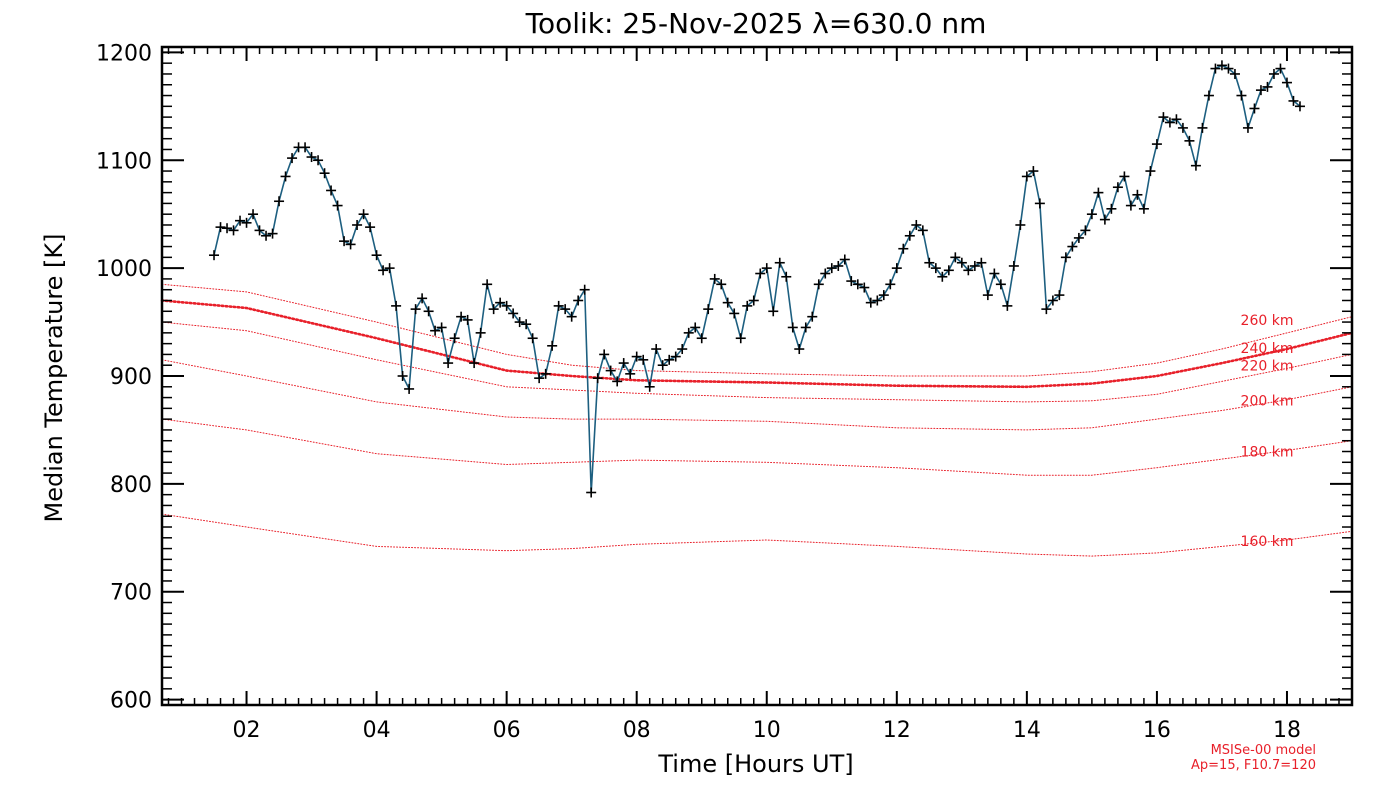 Image resolution: width=1400 pixels, height=800 pixels. What do you see at coordinates (1287, 730) in the screenshot?
I see `x-tick-label: 18` at bounding box center [1287, 730].